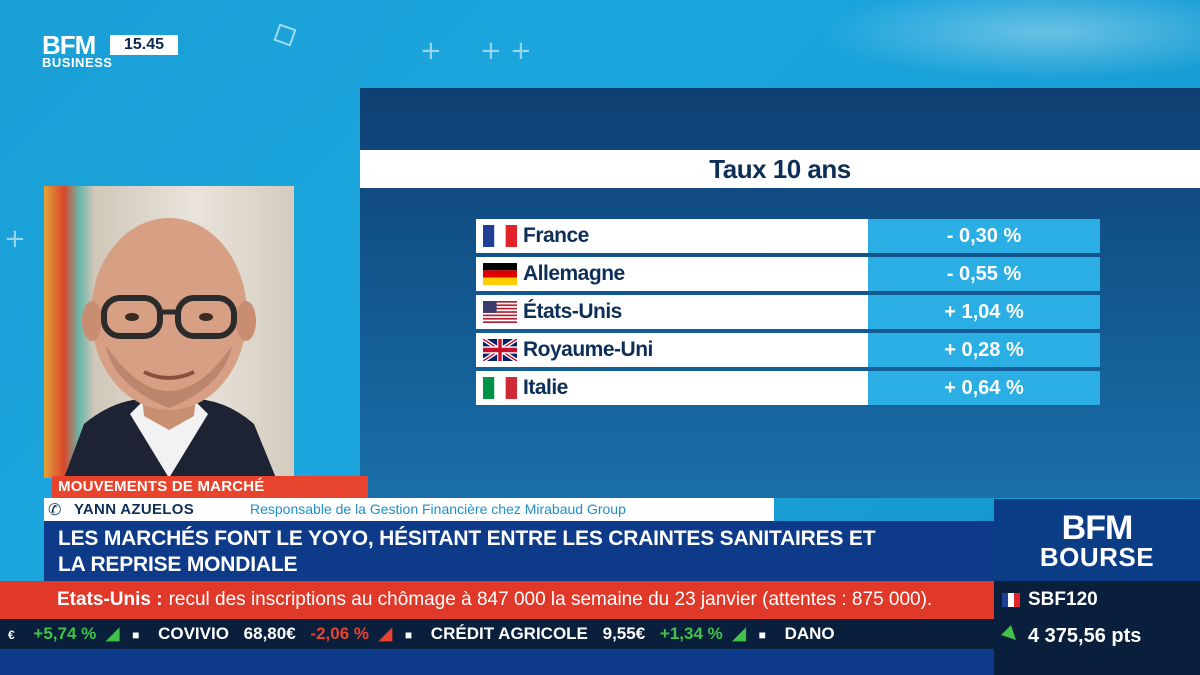  What do you see at coordinates (110, 599) in the screenshot?
I see `news-ticker-key: Etats-Unis :` at bounding box center [110, 599].